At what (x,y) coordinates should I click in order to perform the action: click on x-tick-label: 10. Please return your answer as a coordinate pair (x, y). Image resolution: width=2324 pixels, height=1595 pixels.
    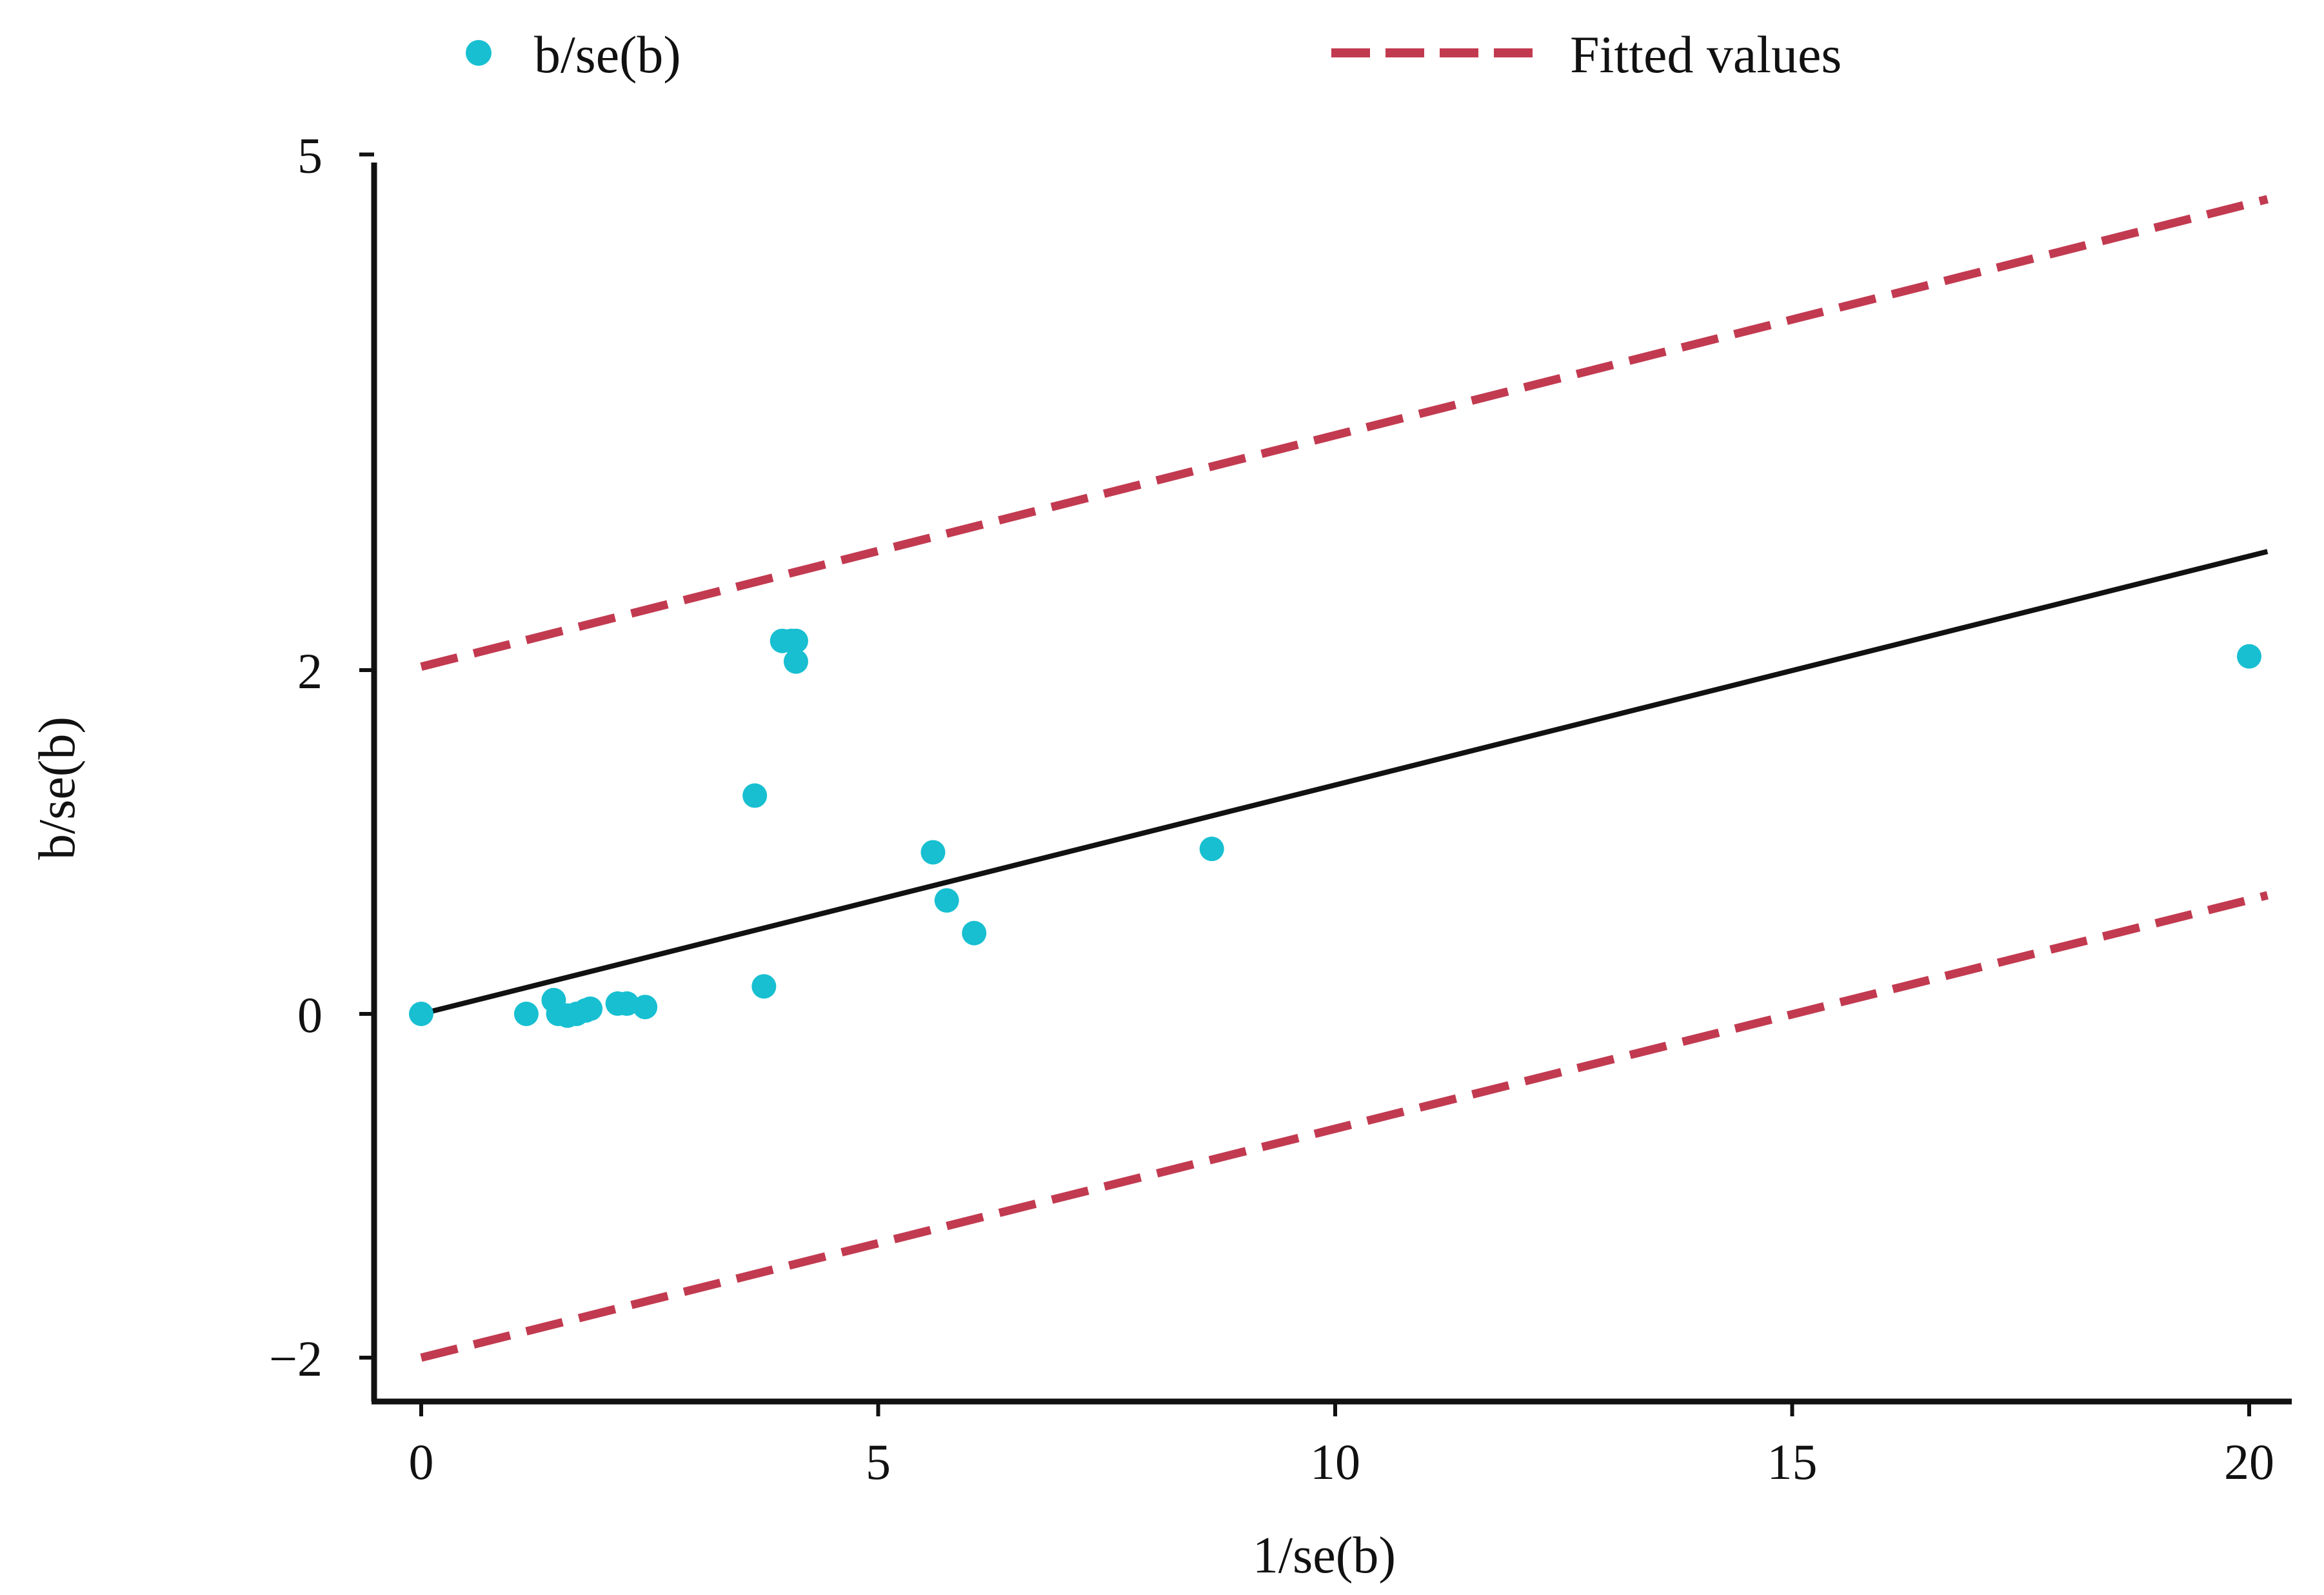
    Looking at the image, I should click on (1335, 1462).